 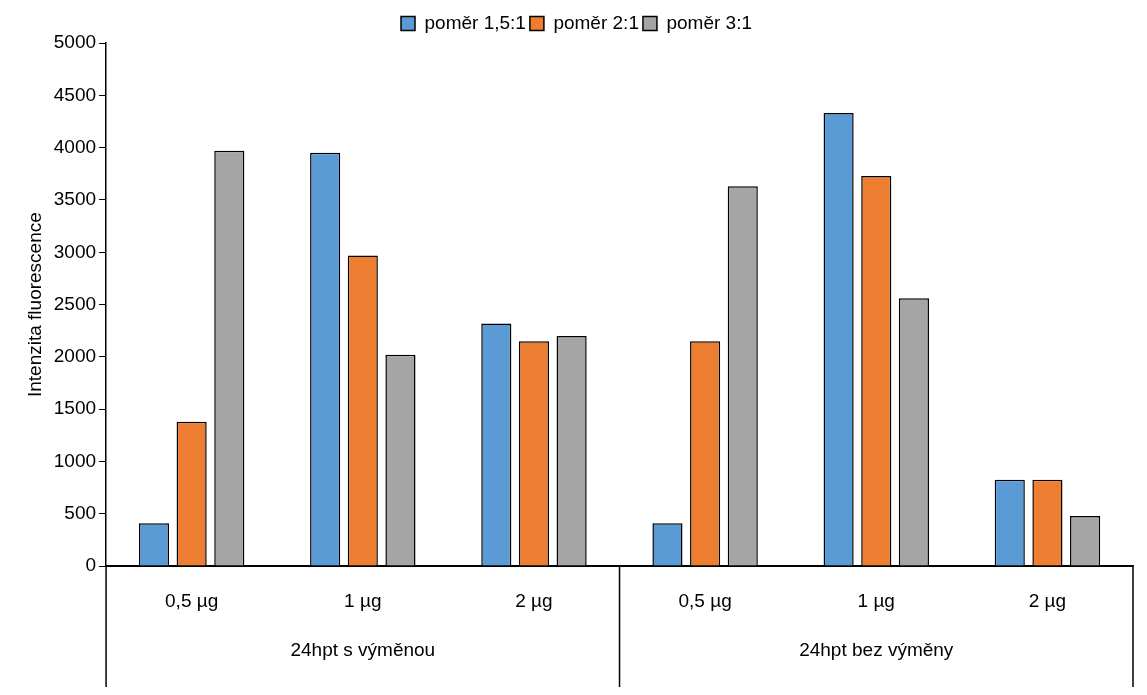 I want to click on y-tick-label: 0, so click(x=91, y=565).